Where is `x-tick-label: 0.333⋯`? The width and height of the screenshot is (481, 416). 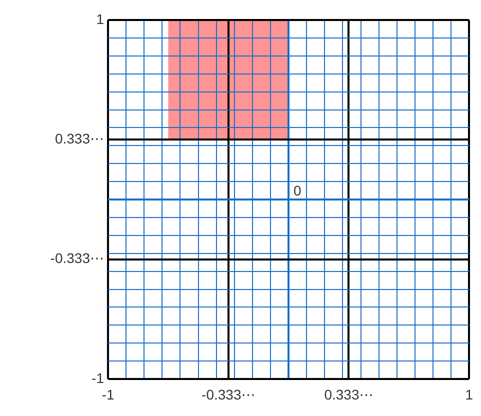 x-tick-label: 0.333⋯ is located at coordinates (349, 394).